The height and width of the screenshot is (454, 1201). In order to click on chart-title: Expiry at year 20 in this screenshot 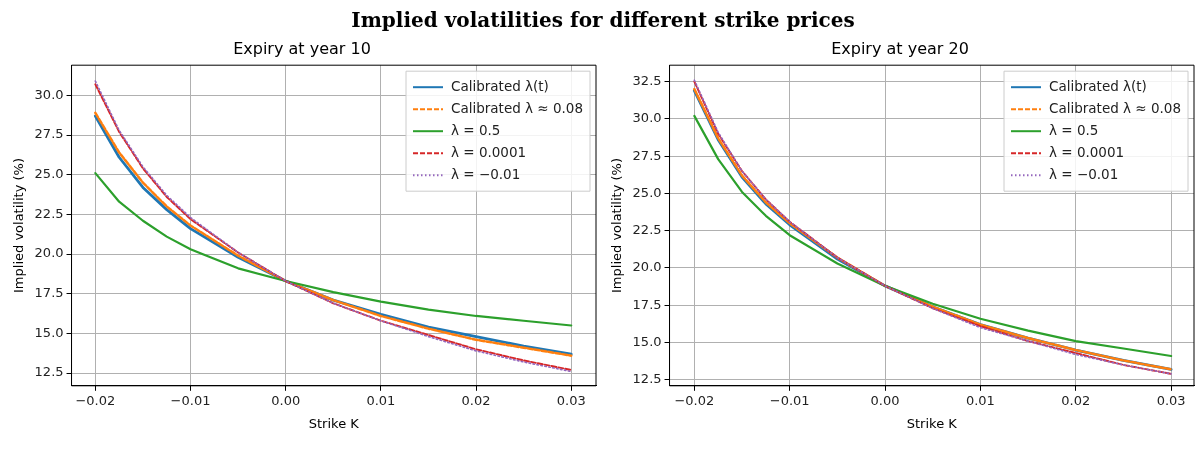, I will do `click(900, 48)`.